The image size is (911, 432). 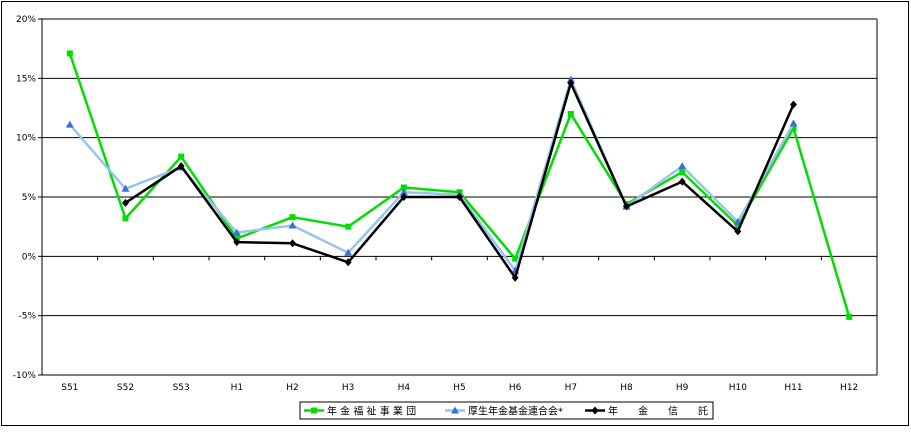 I want to click on legend: 年 金 福 祉 事 業 団 厚生年金基金連合会* 年 金 信 託, so click(x=506, y=410).